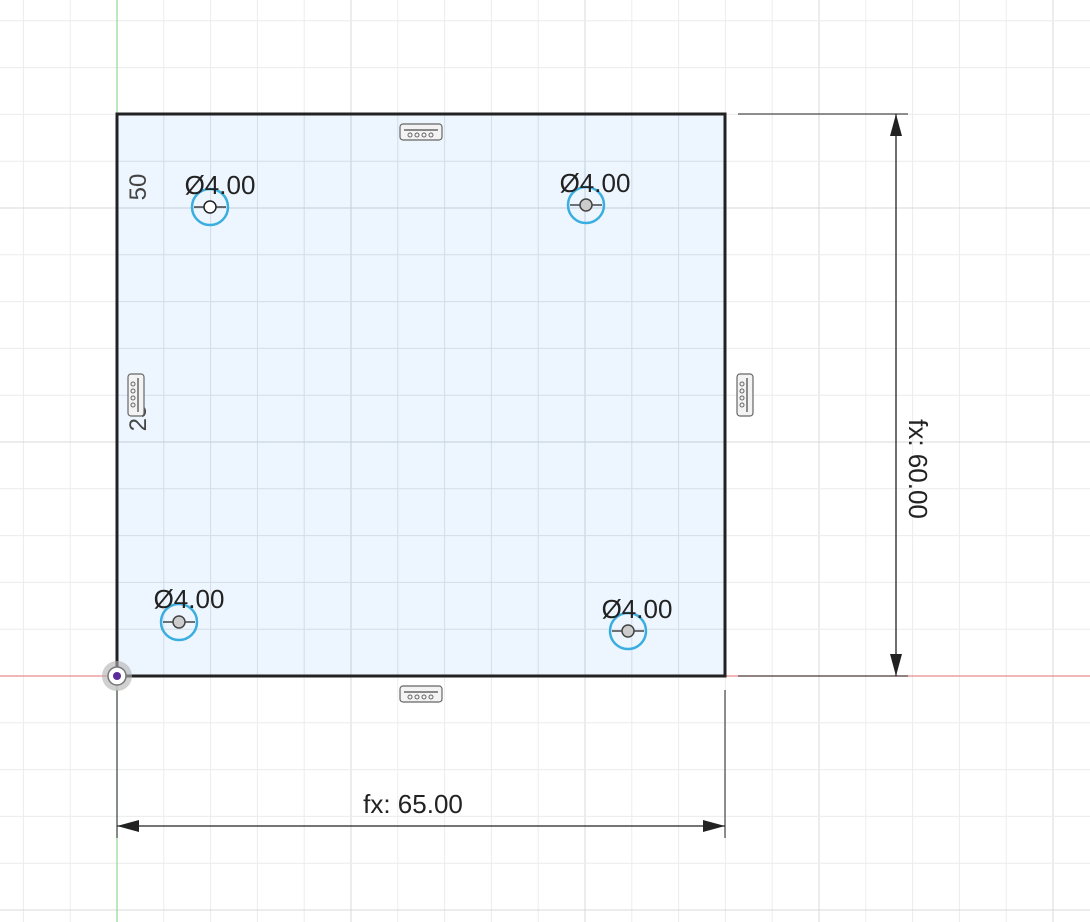 This screenshot has width=1090, height=922. Describe the element at coordinates (421, 764) in the screenshot. I see `width-dimension: fx: 65.00` at that location.